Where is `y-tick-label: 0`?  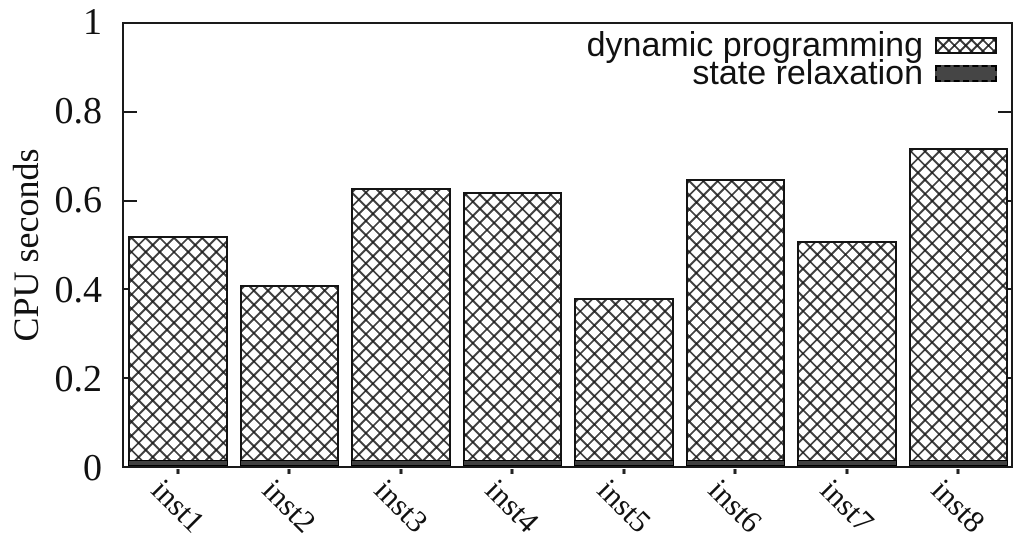 y-tick-label: 0 is located at coordinates (92, 468).